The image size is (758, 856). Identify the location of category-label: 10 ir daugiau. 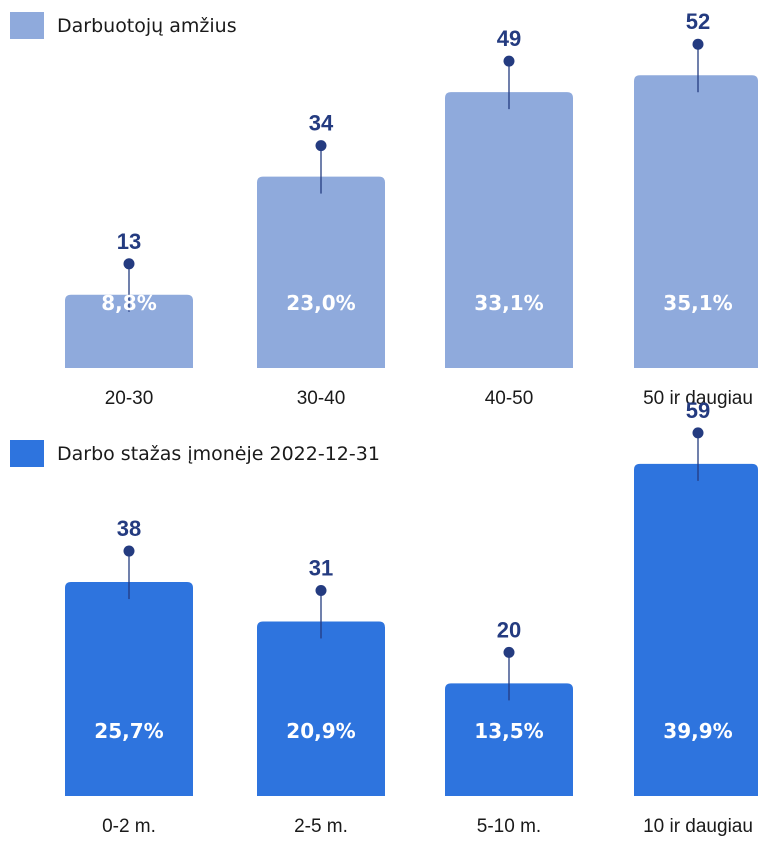
(698, 826).